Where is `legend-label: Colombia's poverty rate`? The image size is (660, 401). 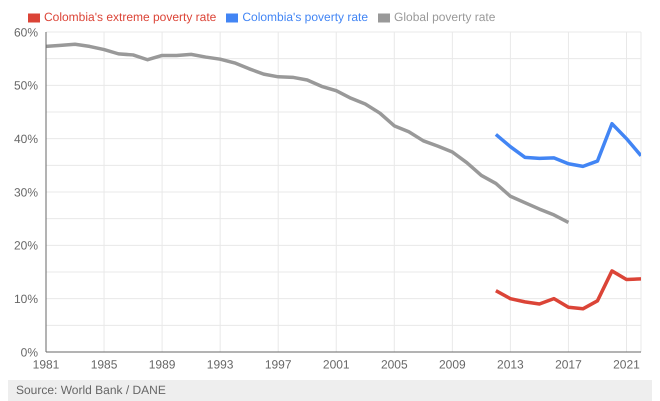
legend-label: Colombia's poverty rate is located at coordinates (305, 17).